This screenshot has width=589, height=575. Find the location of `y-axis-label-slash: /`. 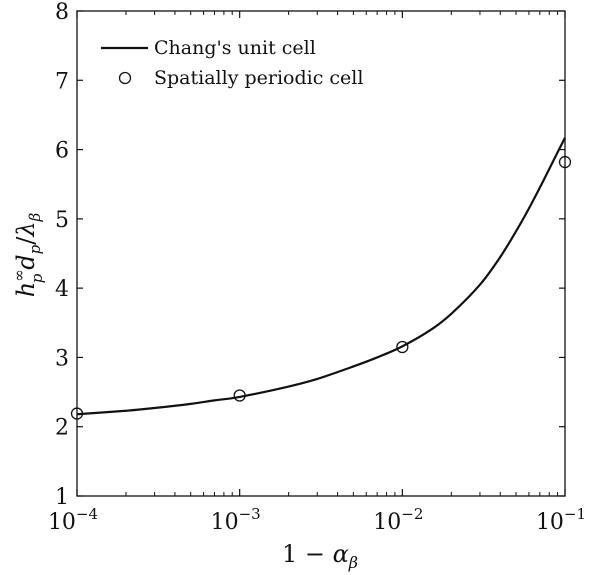

y-axis-label-slash: / is located at coordinates (26, 240).